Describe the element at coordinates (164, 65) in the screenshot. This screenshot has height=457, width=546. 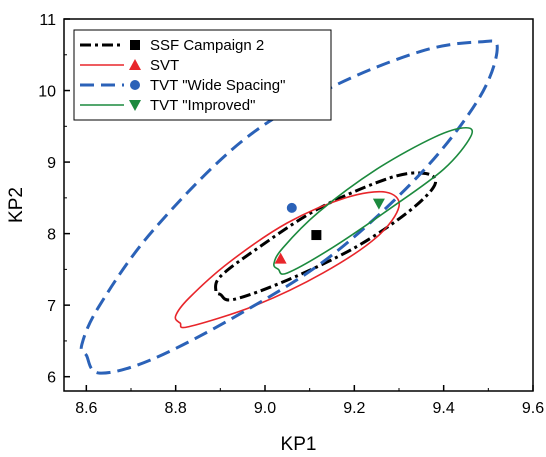
I see `svt-legend-label: SVT` at that location.